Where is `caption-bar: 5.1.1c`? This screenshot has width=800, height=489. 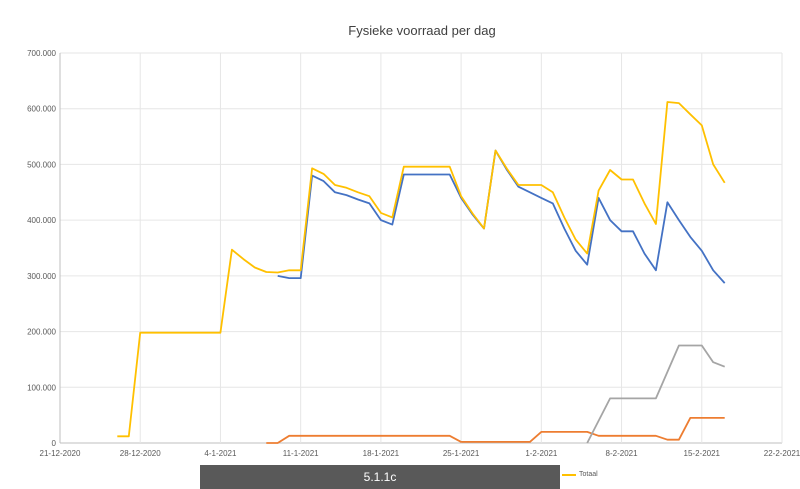 caption-bar: 5.1.1c is located at coordinates (380, 477).